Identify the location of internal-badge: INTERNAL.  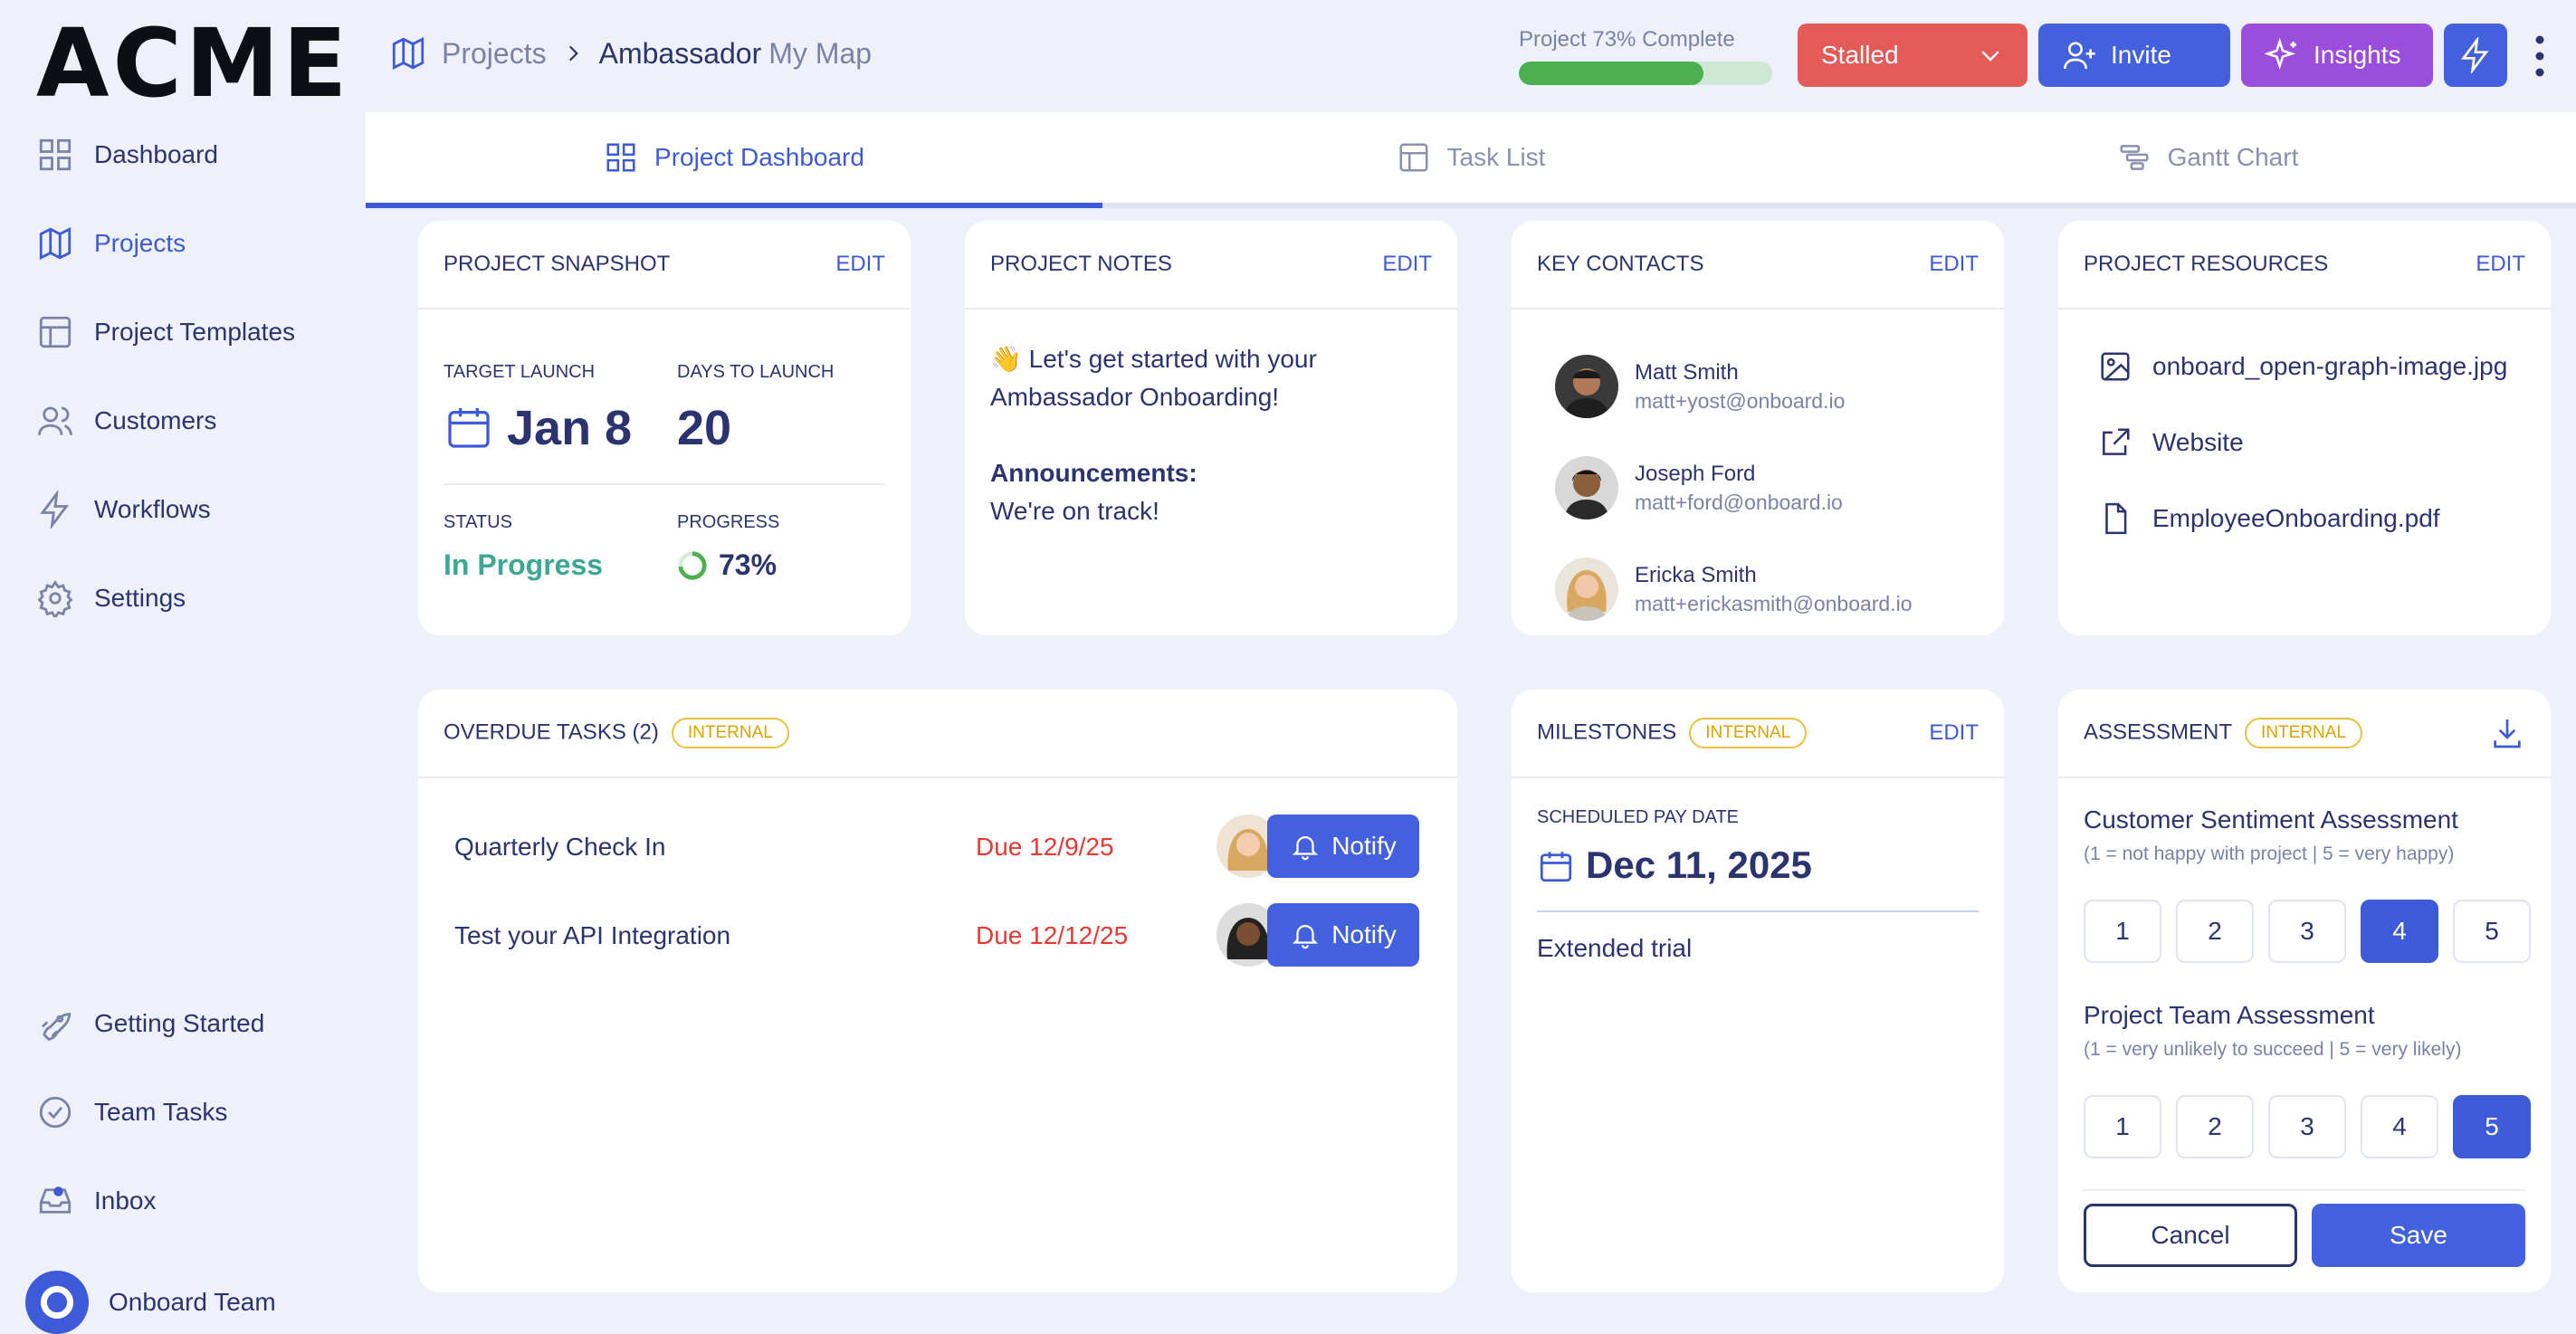
(2304, 733).